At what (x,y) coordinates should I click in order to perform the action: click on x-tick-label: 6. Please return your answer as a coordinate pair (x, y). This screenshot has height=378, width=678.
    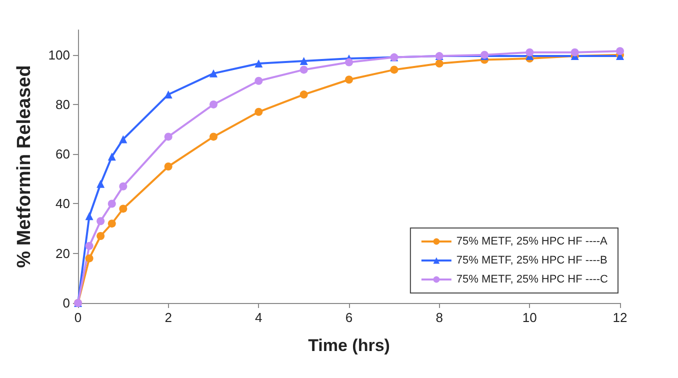
    Looking at the image, I should click on (349, 317).